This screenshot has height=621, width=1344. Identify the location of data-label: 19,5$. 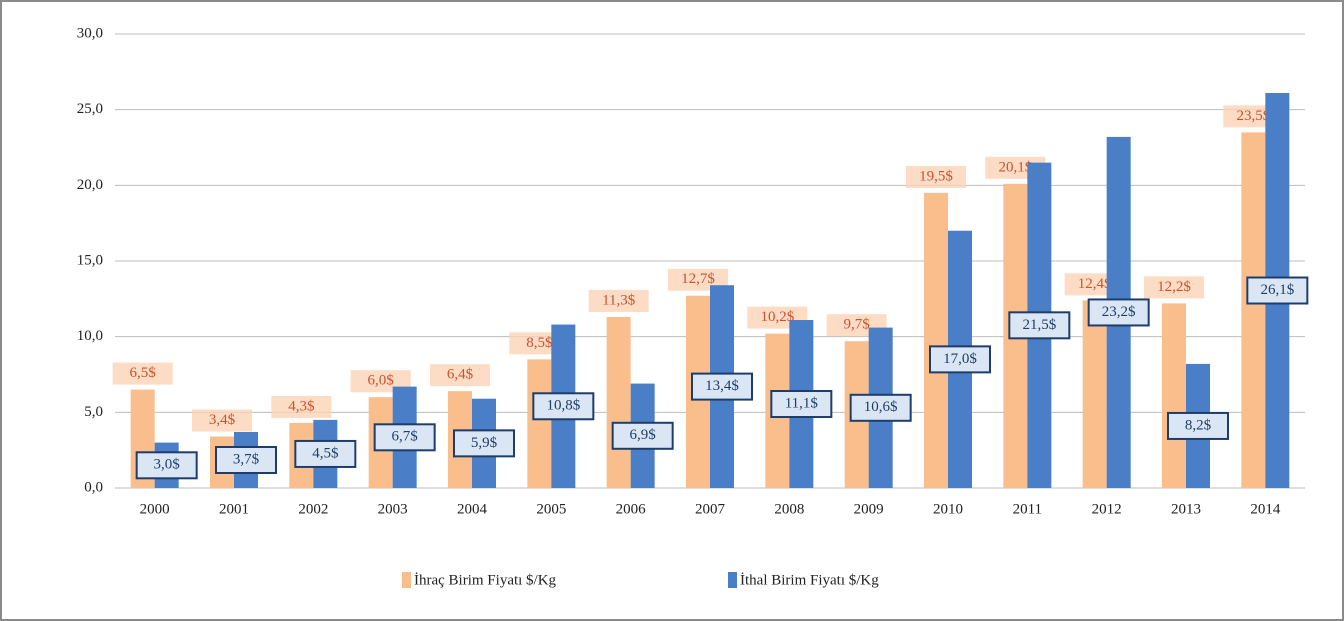
(936, 176).